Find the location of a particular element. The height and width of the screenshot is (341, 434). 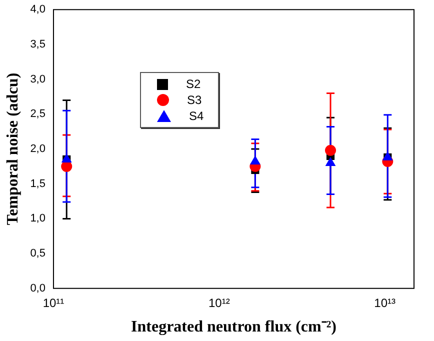

y-tick-label: 2,0 is located at coordinates (38, 149).